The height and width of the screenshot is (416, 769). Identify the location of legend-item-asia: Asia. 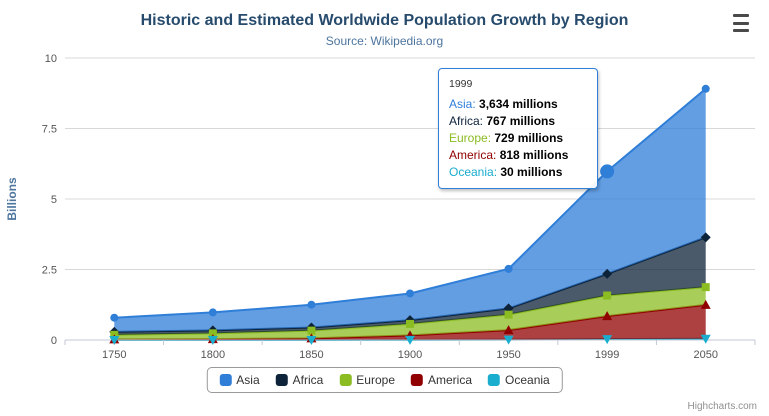
(239, 380).